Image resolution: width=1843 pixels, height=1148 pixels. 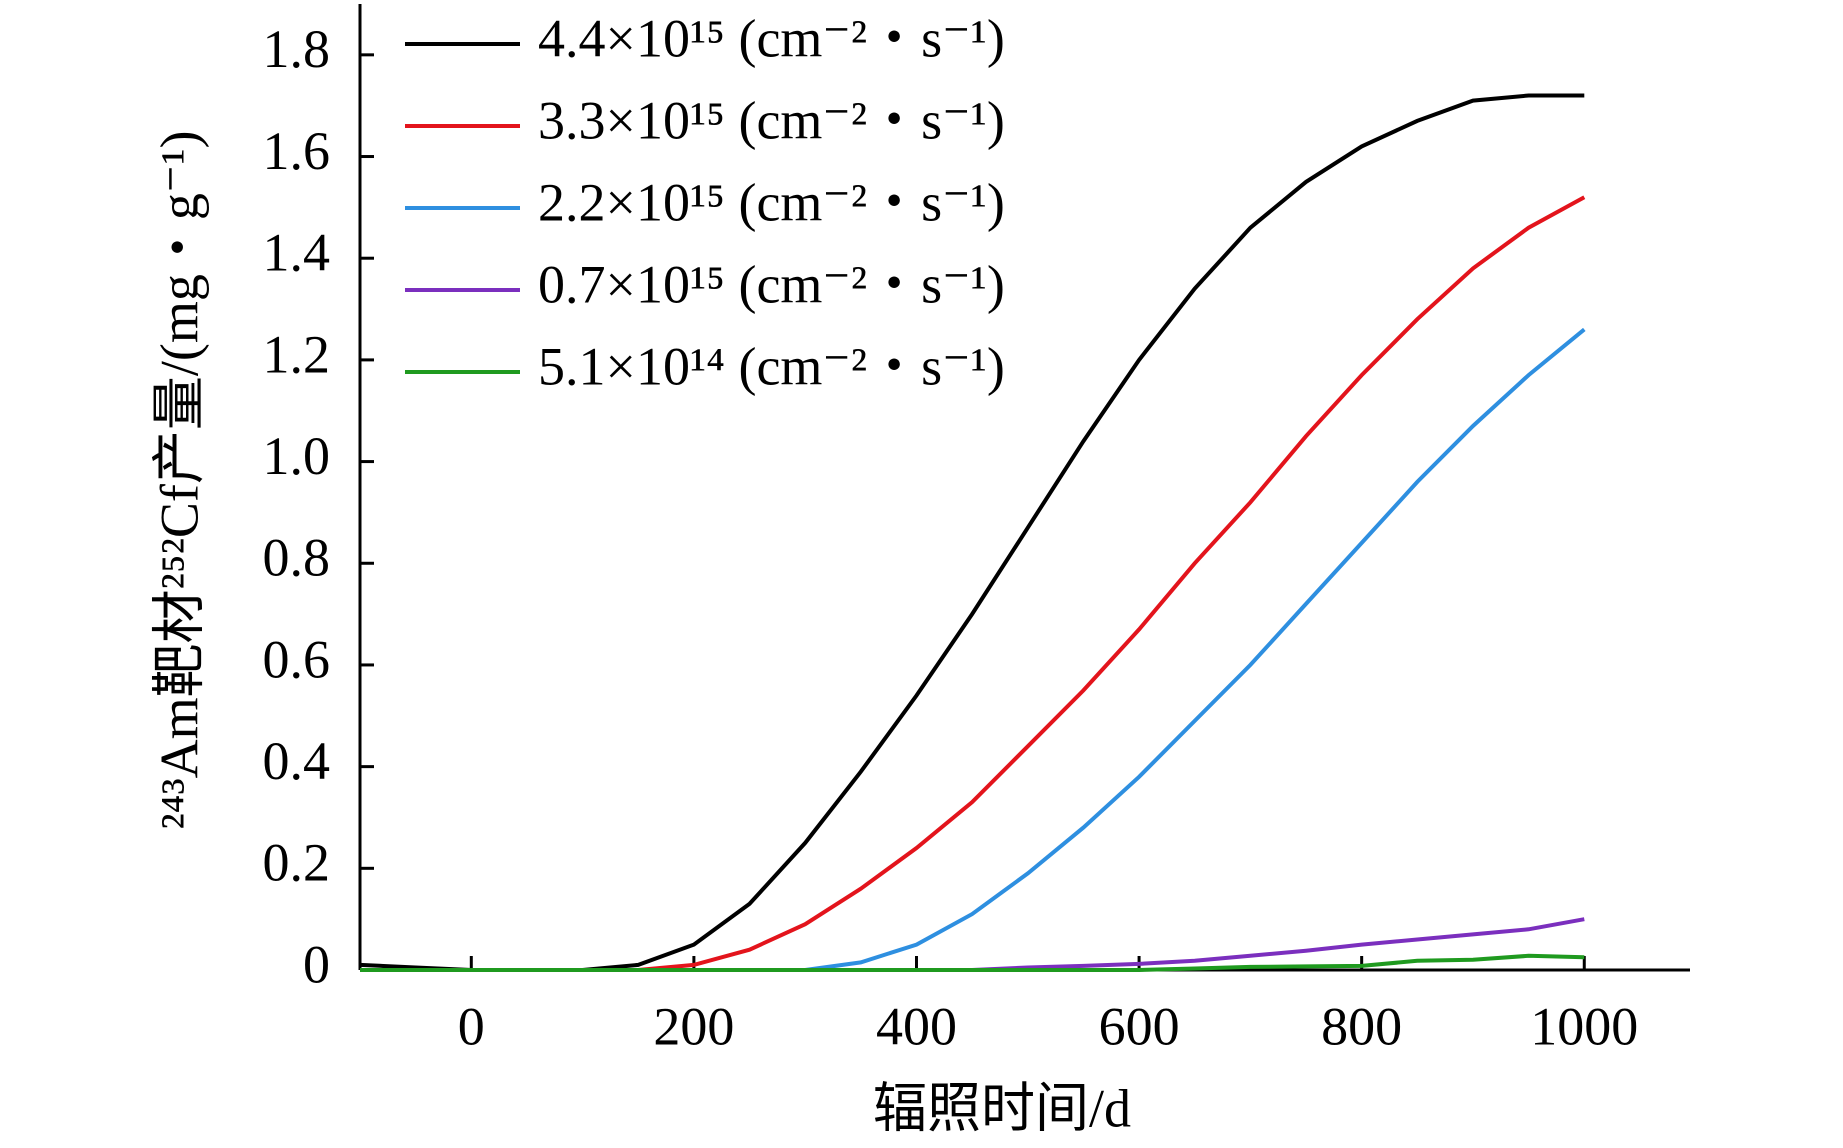 What do you see at coordinates (771, 366) in the screenshot?
I see `legend-label: 5.1×10¹⁴ (cm⁻²・s⁻¹)` at bounding box center [771, 366].